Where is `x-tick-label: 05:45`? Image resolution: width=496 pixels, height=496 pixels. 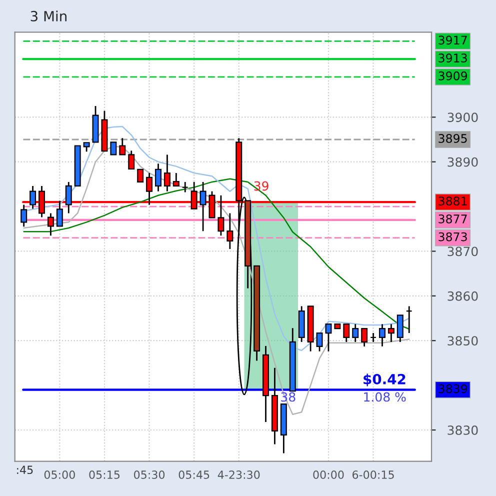
x-tick-label: 05:45 is located at coordinates (194, 474).